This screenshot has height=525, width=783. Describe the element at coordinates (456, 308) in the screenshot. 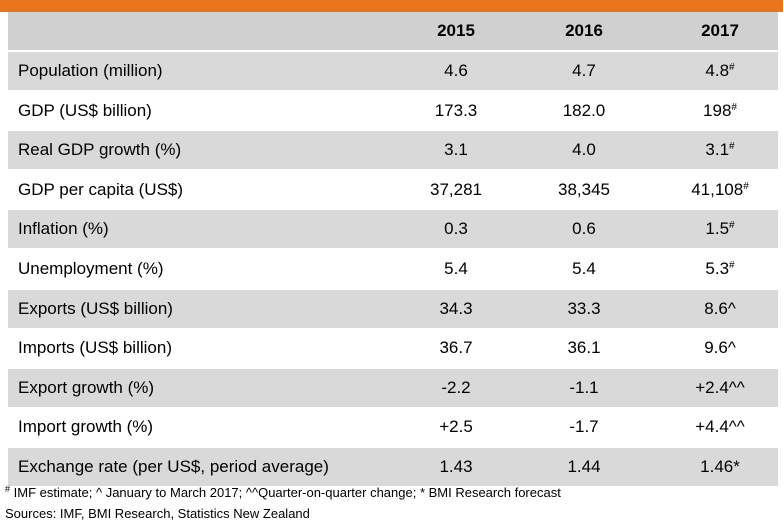

I see `value-2015: 34.3` at that location.